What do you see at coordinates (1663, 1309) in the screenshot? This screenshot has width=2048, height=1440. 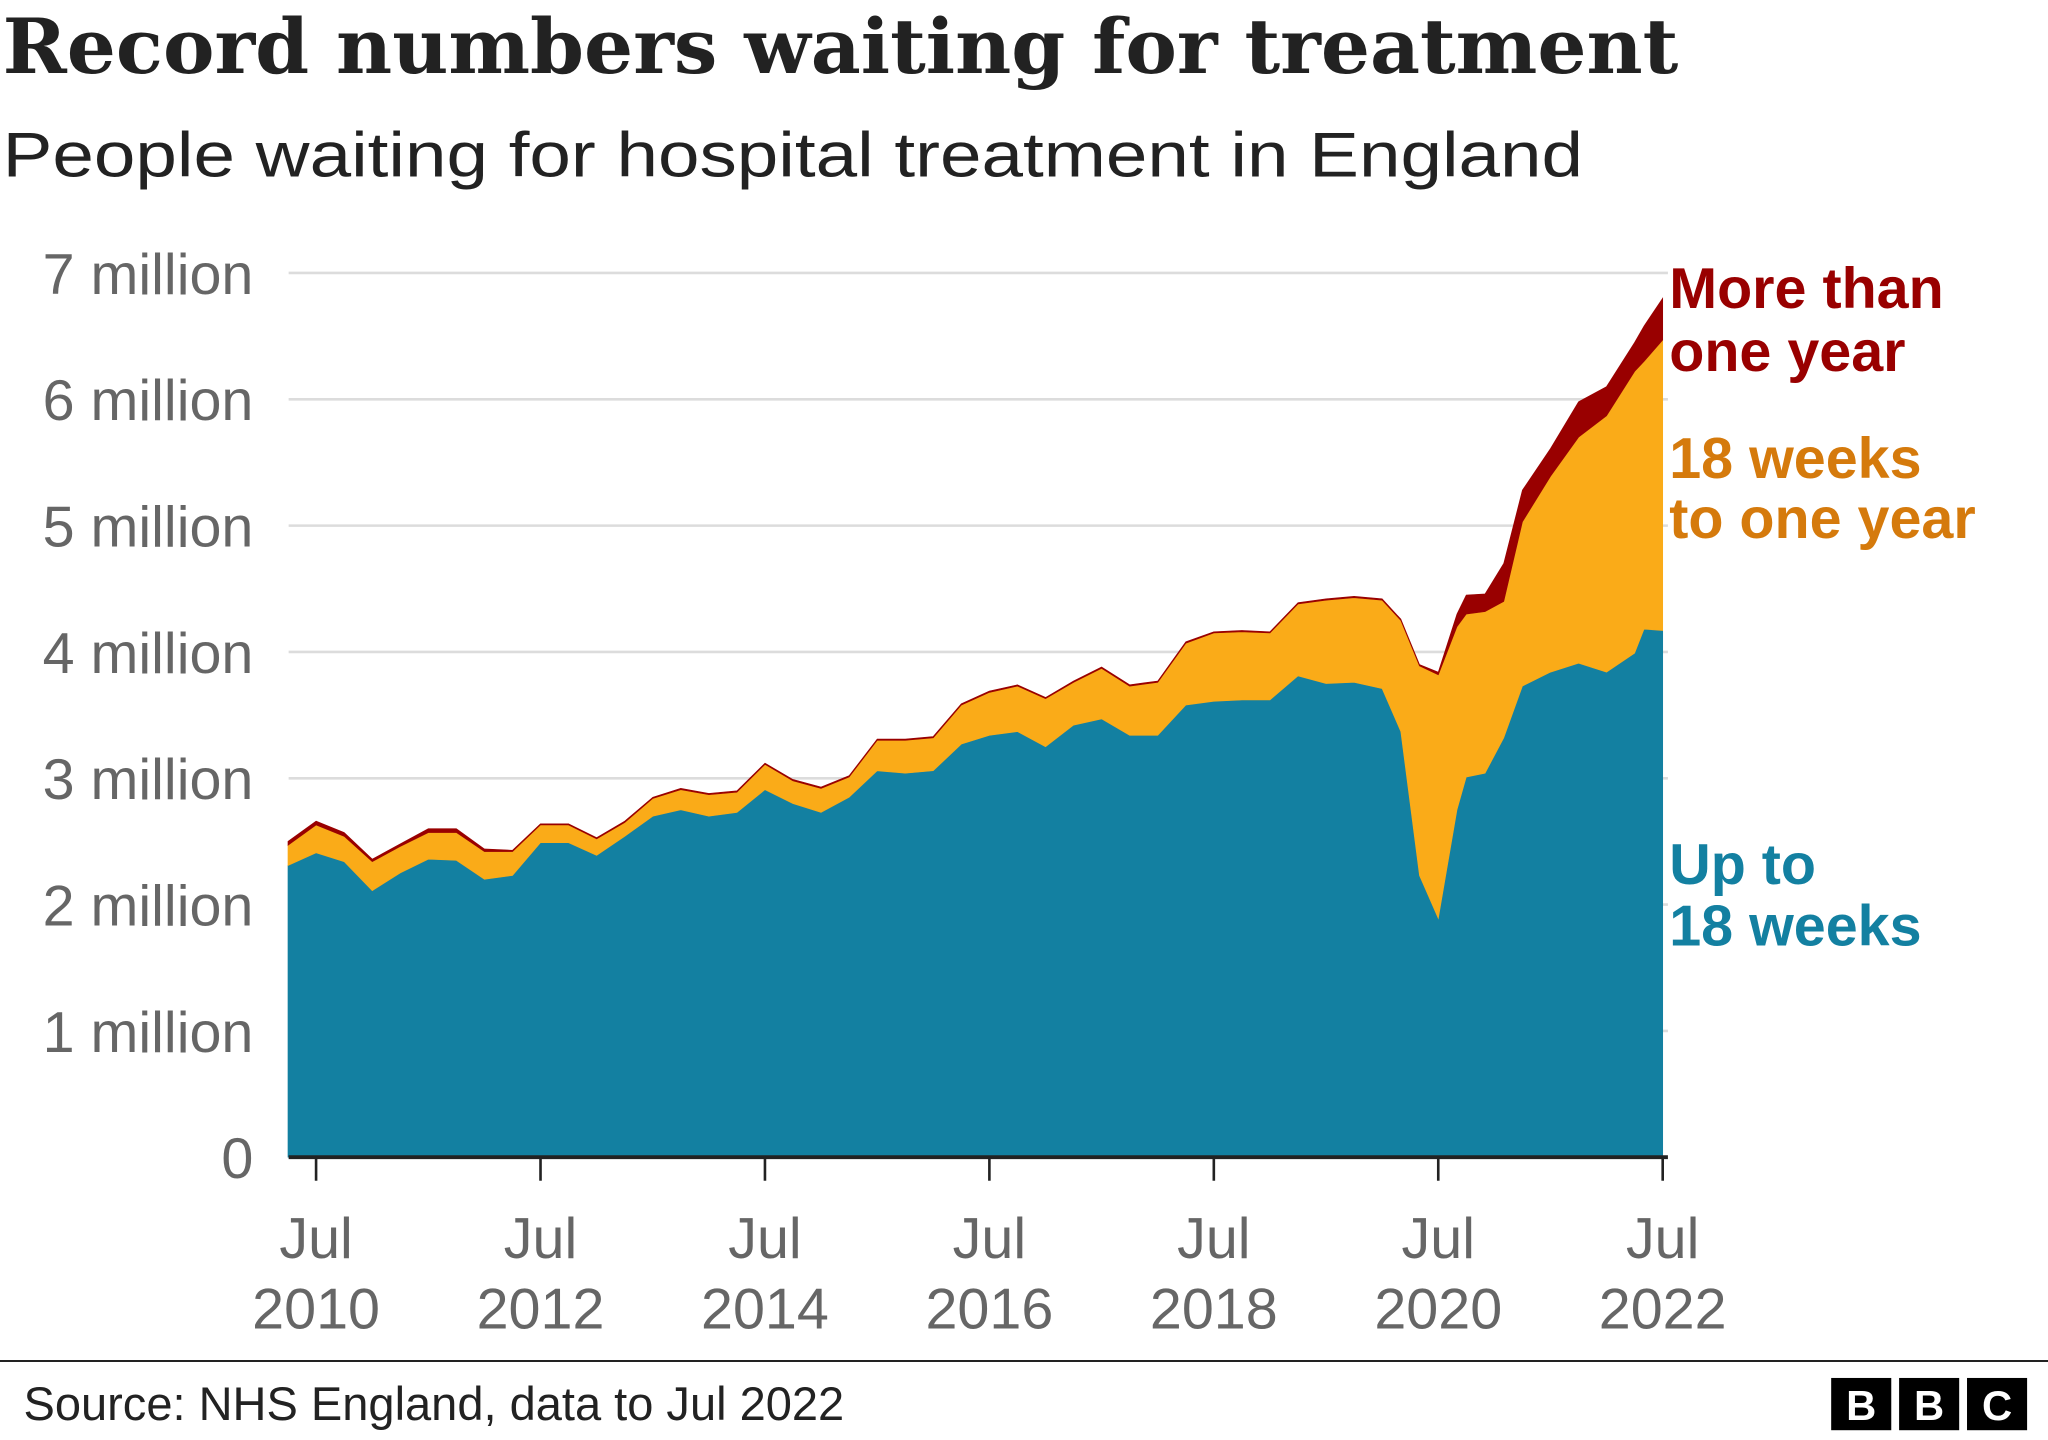 I see `x-tick-year: 2022` at bounding box center [1663, 1309].